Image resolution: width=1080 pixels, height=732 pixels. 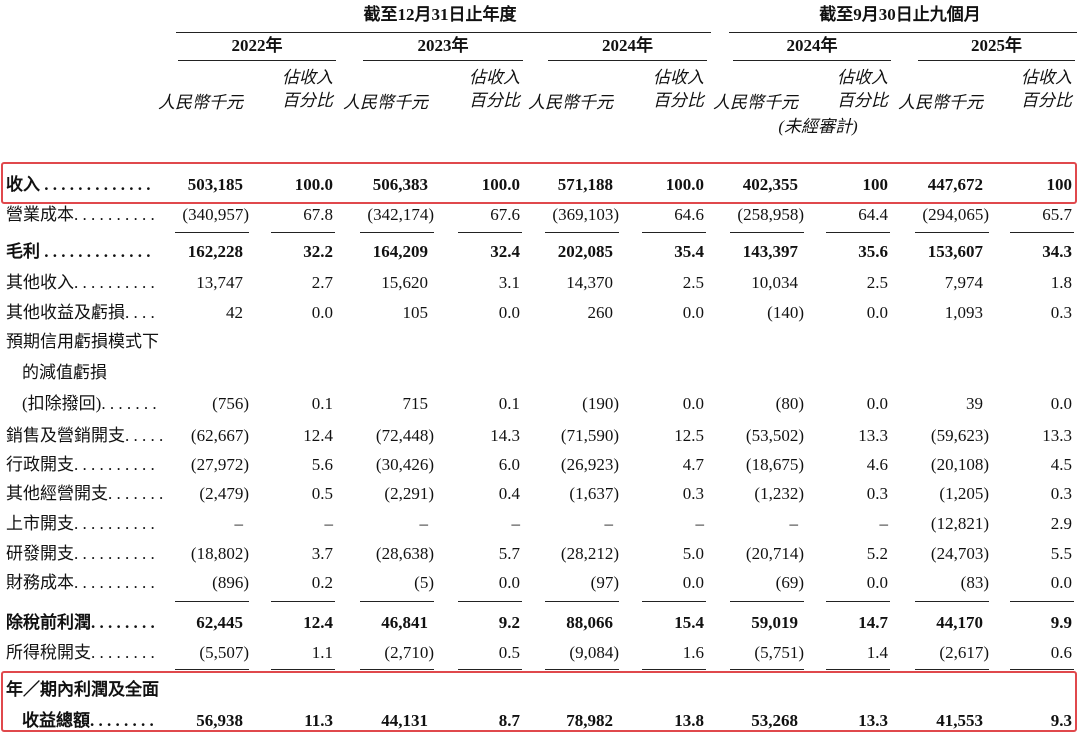 What do you see at coordinates (974, 582) in the screenshot?
I see `cell: (83)` at bounding box center [974, 582].